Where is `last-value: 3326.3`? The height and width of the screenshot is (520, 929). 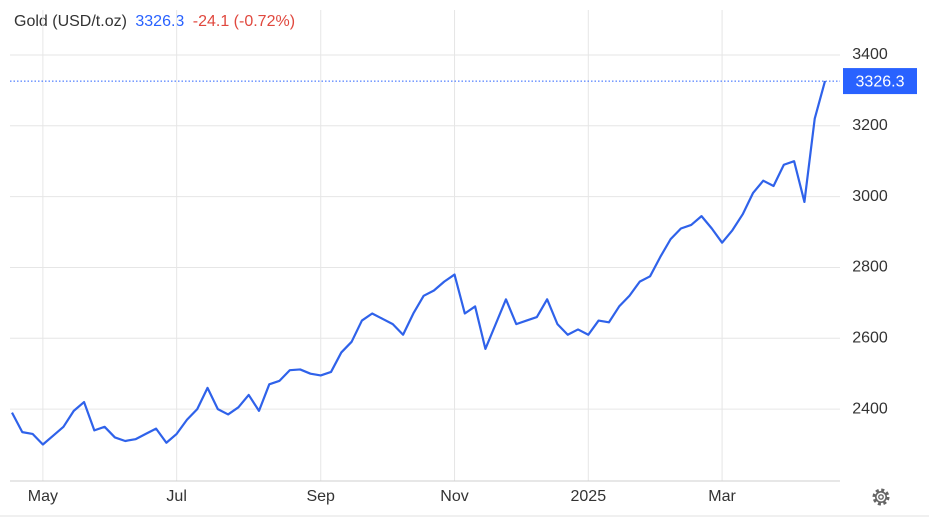
last-value: 3326.3 is located at coordinates (159, 21).